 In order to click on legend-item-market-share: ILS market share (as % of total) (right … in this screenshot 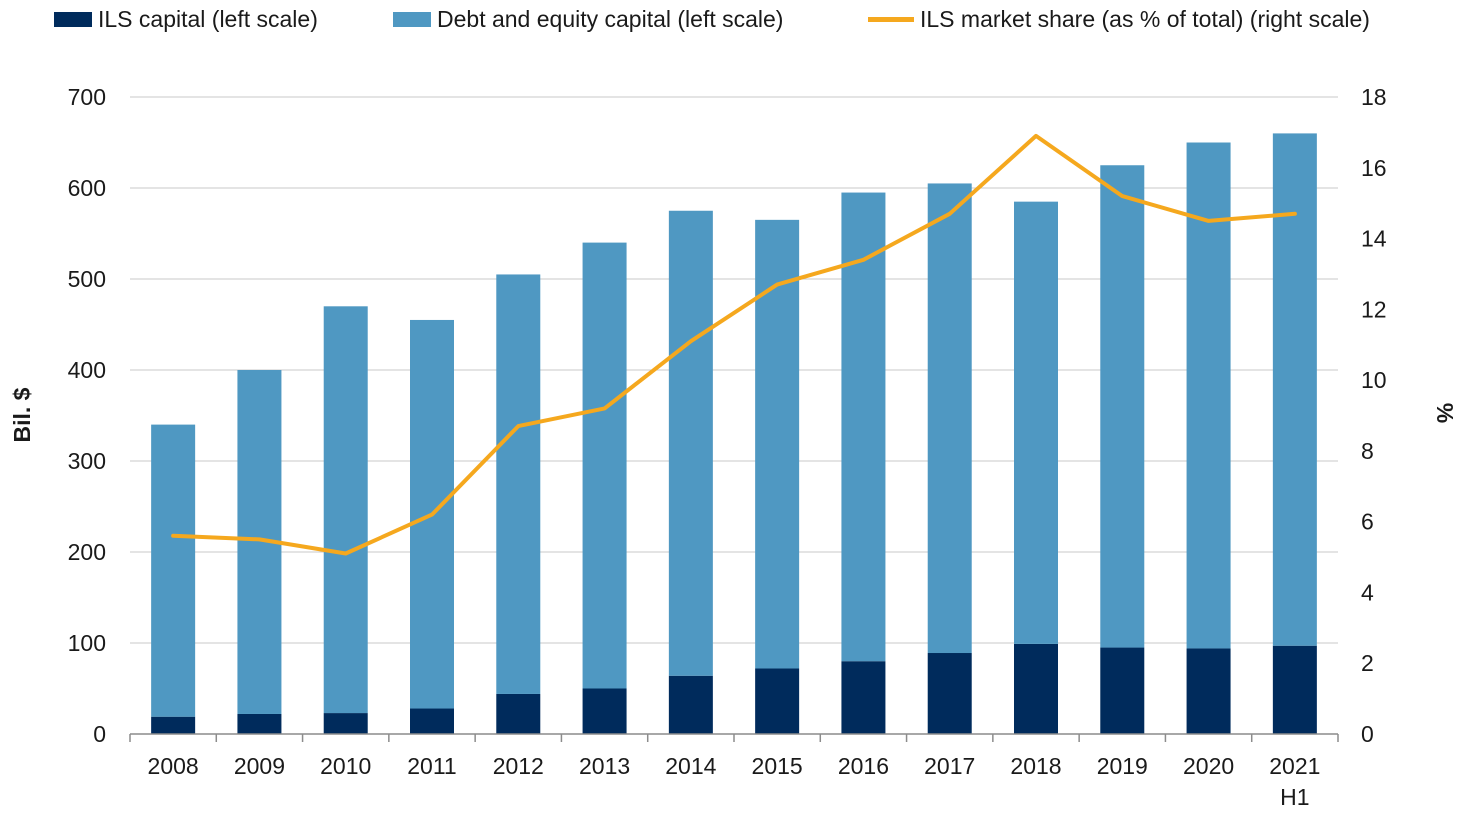, I will do `click(1119, 19)`.